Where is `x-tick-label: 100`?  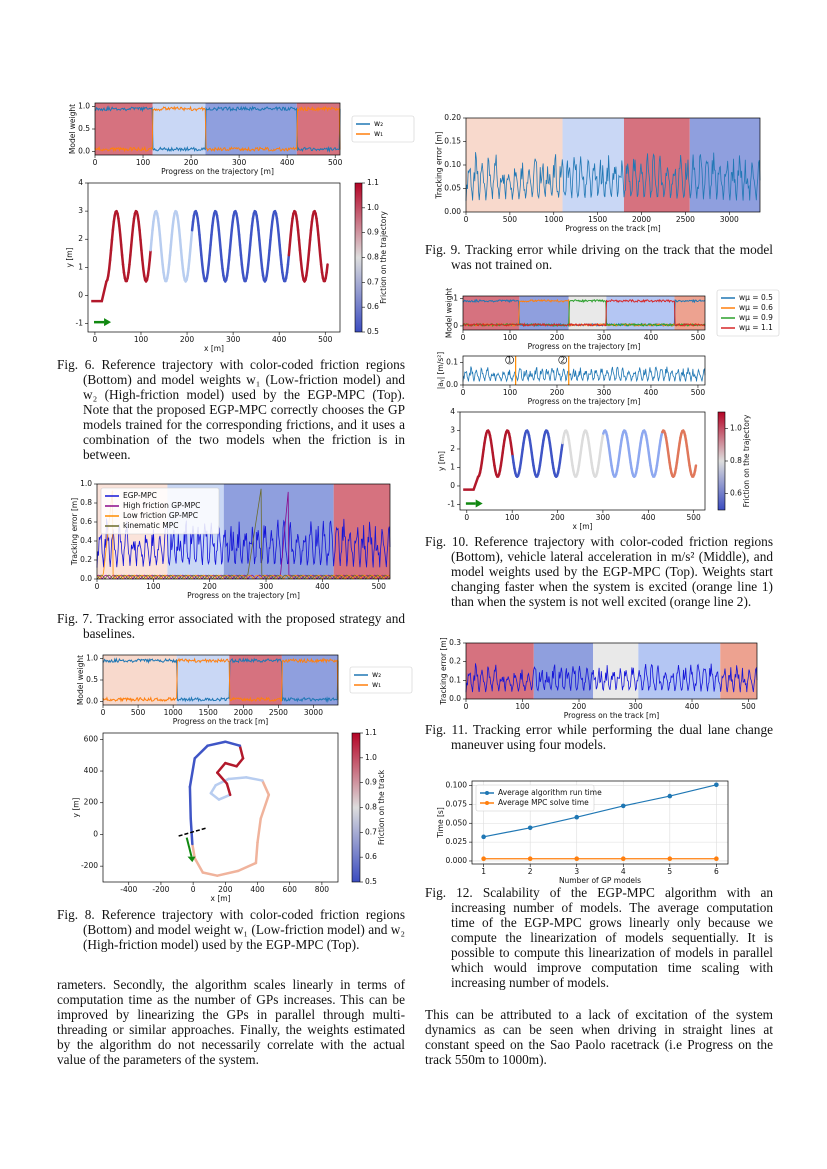
x-tick-label: 100 is located at coordinates (143, 162).